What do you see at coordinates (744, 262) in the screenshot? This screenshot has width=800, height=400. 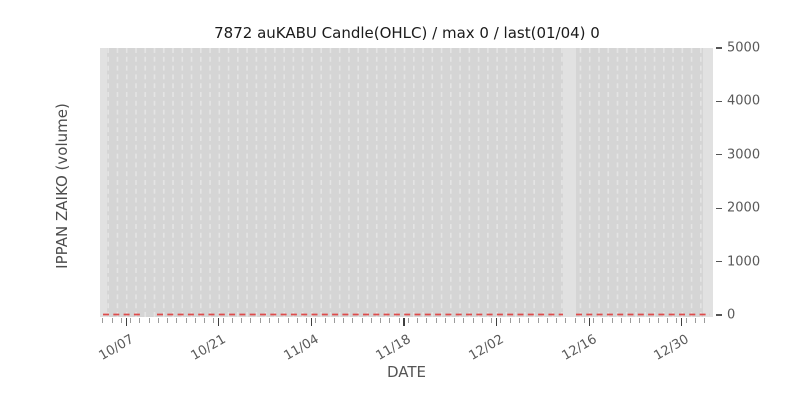 I see `y-tick-label: 1000` at bounding box center [744, 262].